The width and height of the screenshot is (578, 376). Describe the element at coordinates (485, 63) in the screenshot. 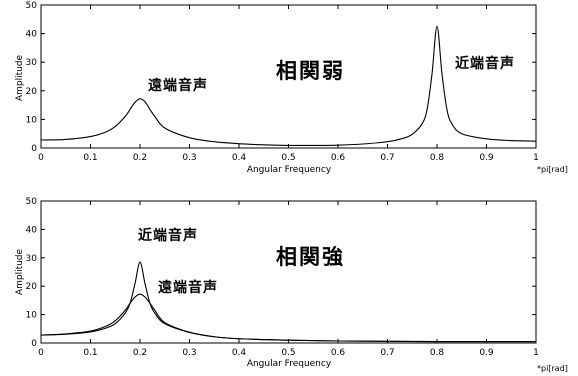

I see `annotation-peak-b: 近端音声` at that location.